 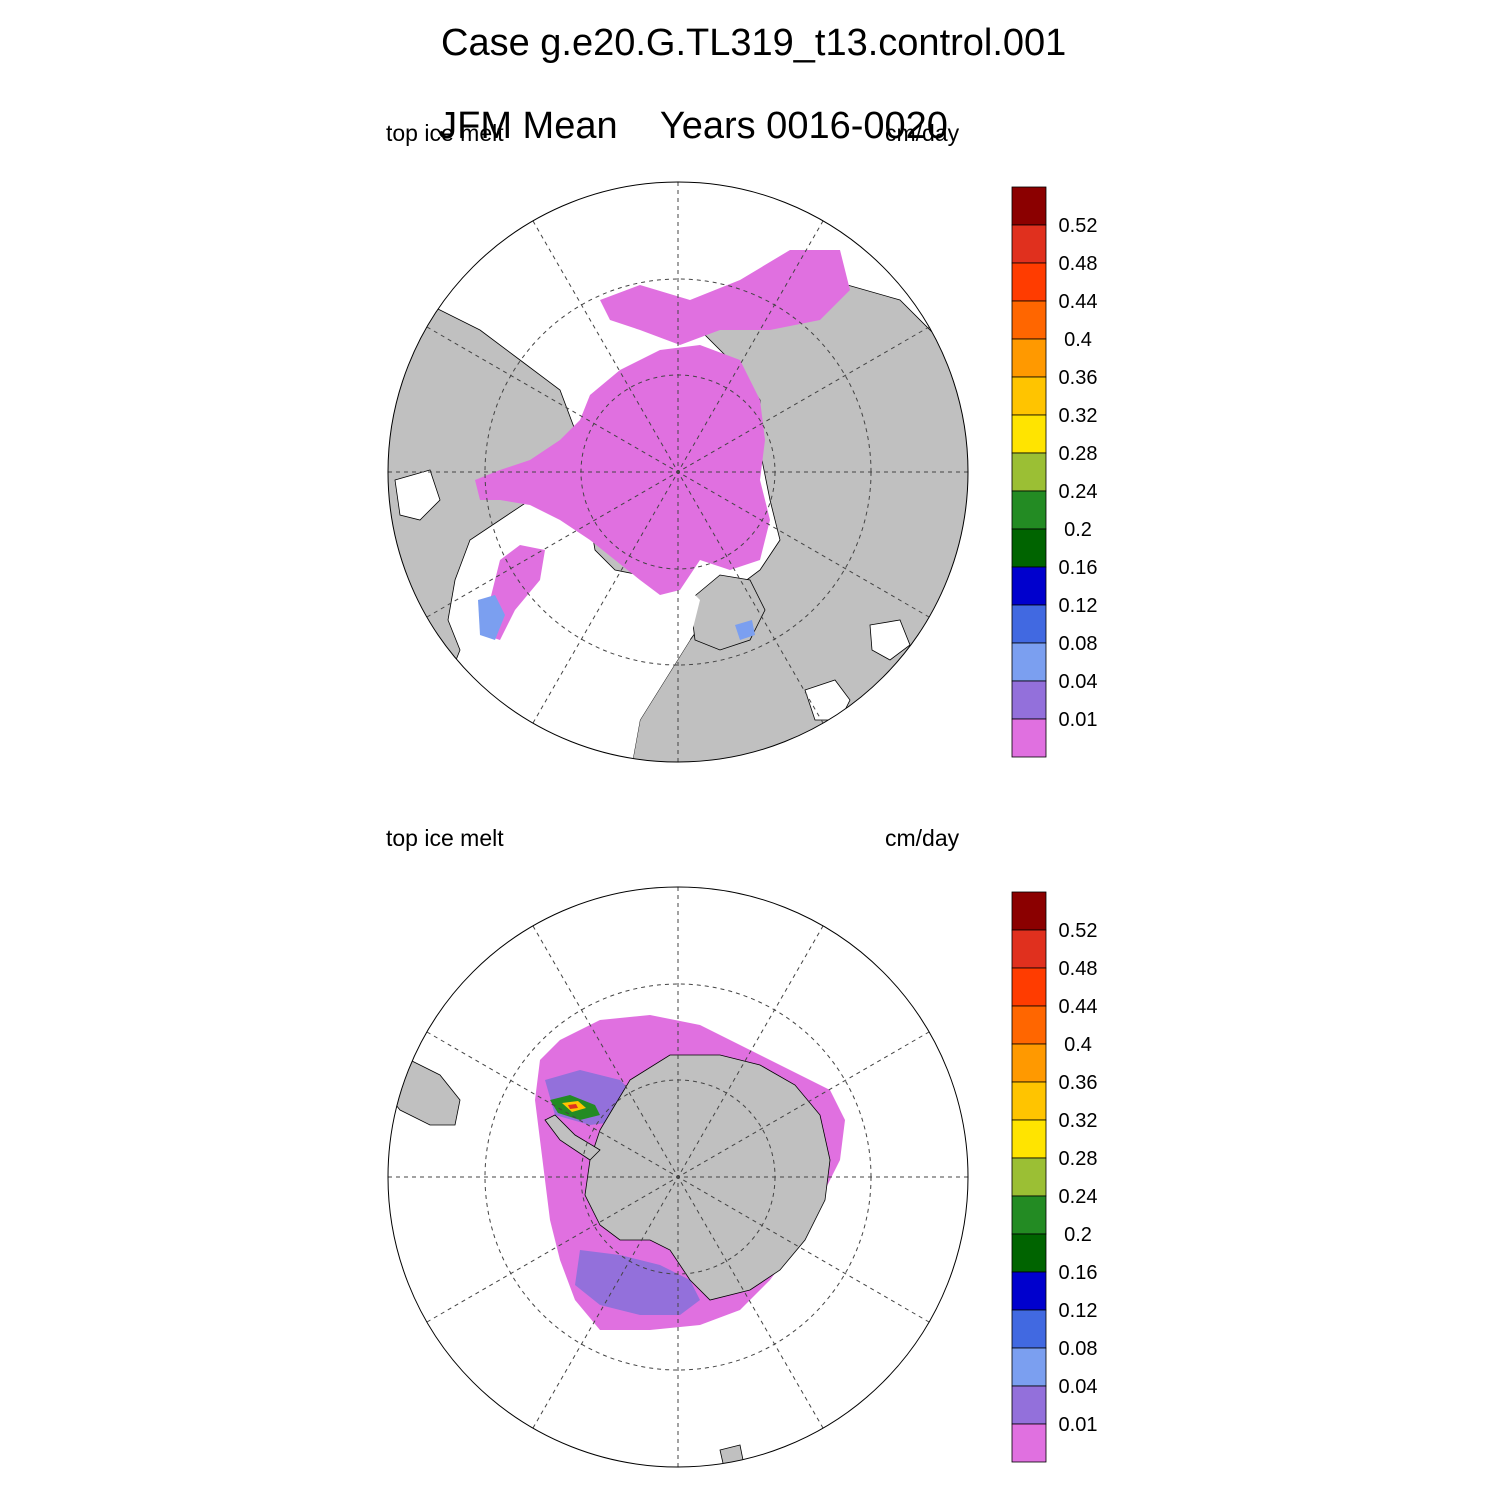 What do you see at coordinates (1078, 416) in the screenshot?
I see `arctic-colorbar-label: 0.32` at bounding box center [1078, 416].